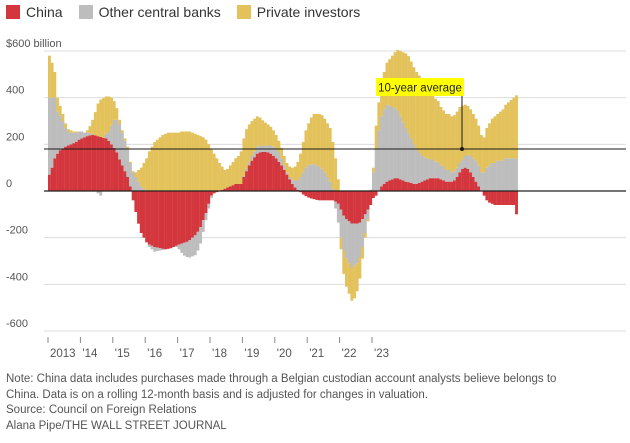  Describe the element at coordinates (15, 137) in the screenshot. I see `y-tick-label: 200` at that location.